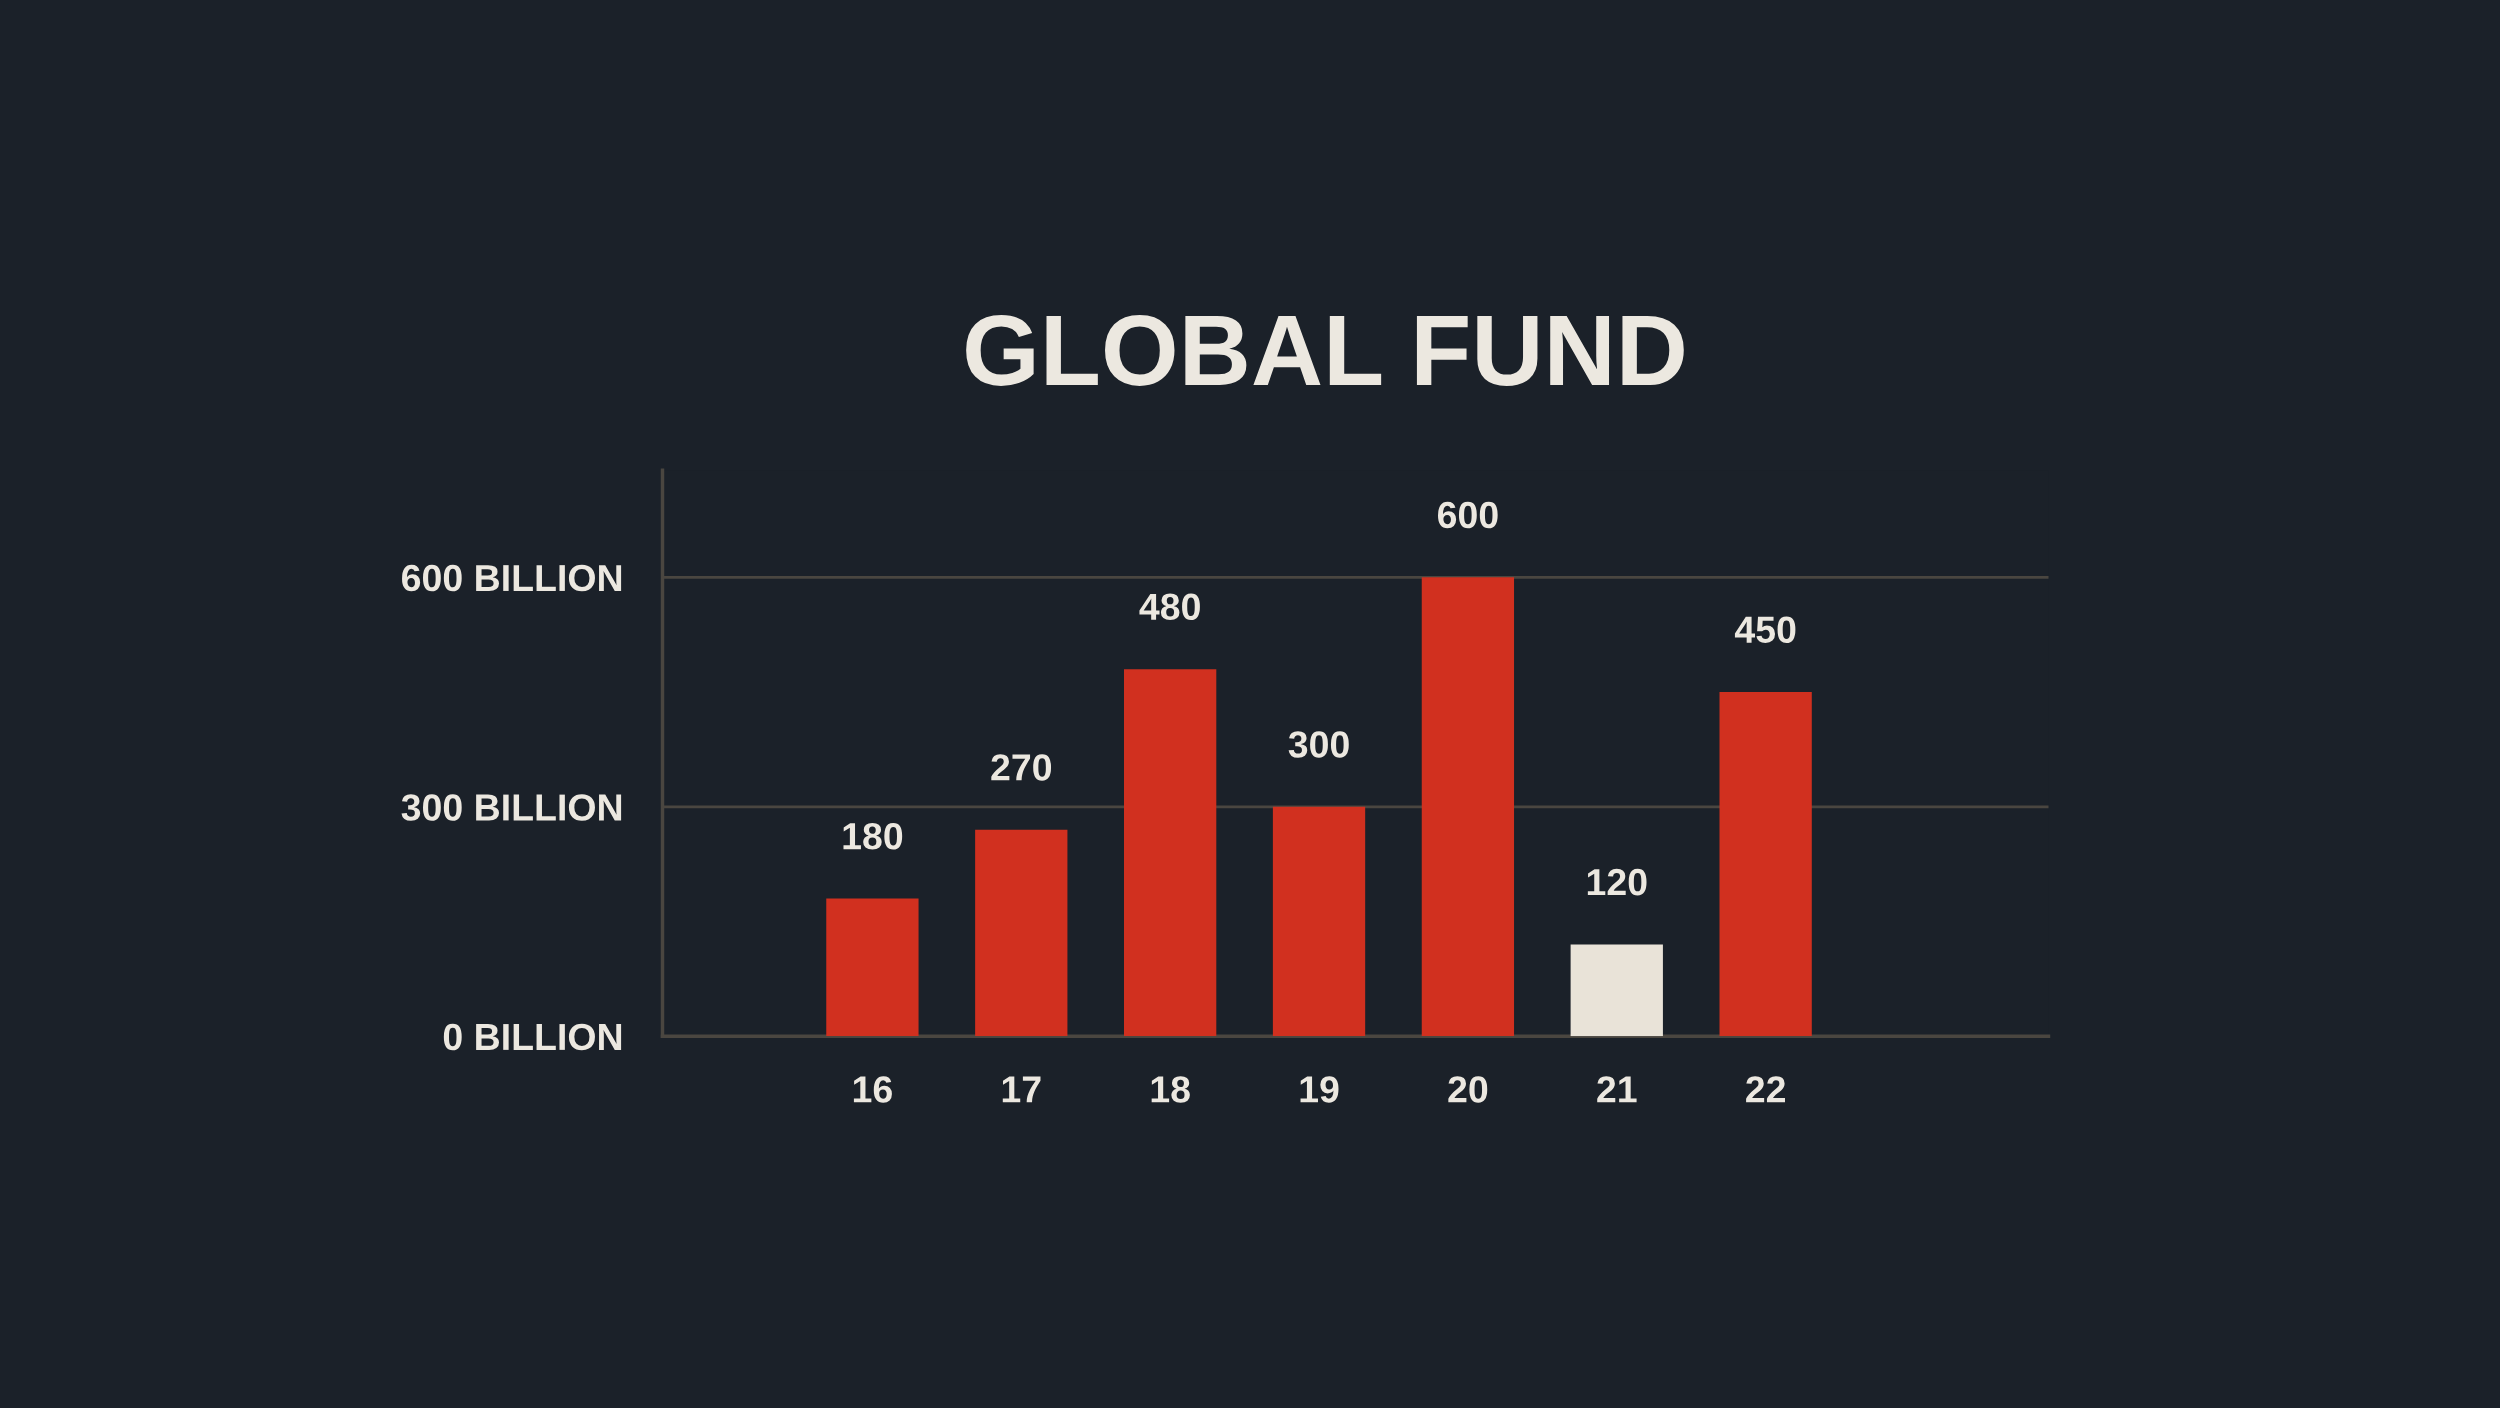  Describe the element at coordinates (1325, 350) in the screenshot. I see `chart-title: GLOBAL FUND` at that location.